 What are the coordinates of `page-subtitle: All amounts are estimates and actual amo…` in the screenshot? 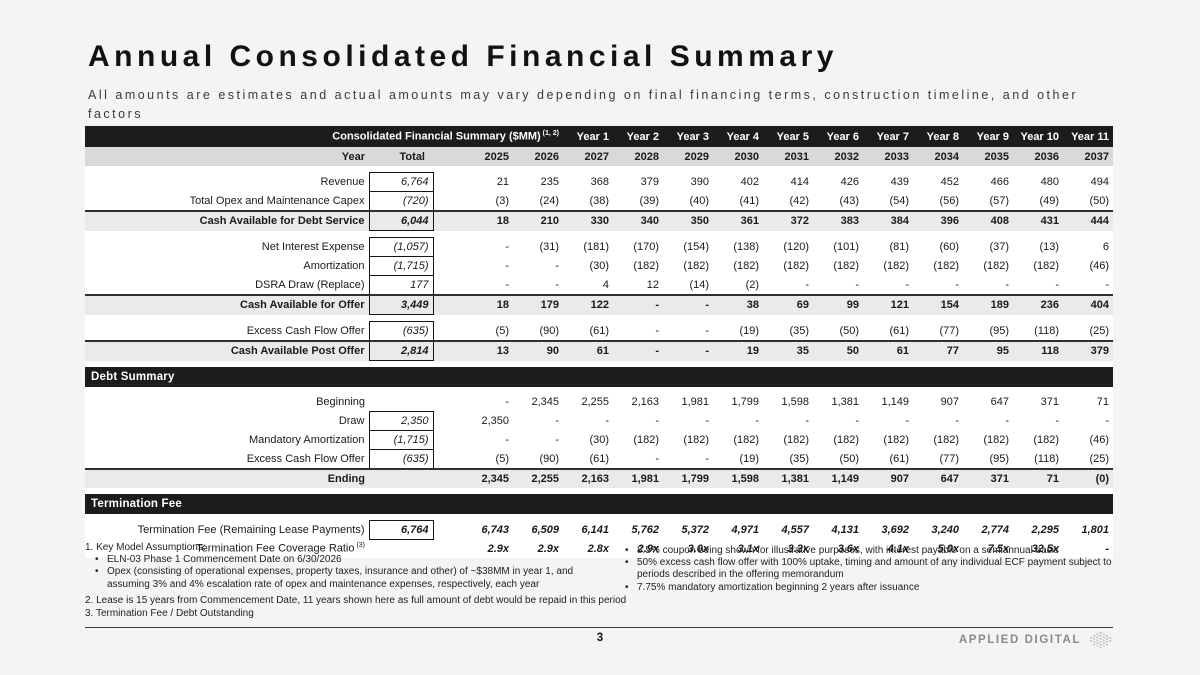 It's located at (583, 105).